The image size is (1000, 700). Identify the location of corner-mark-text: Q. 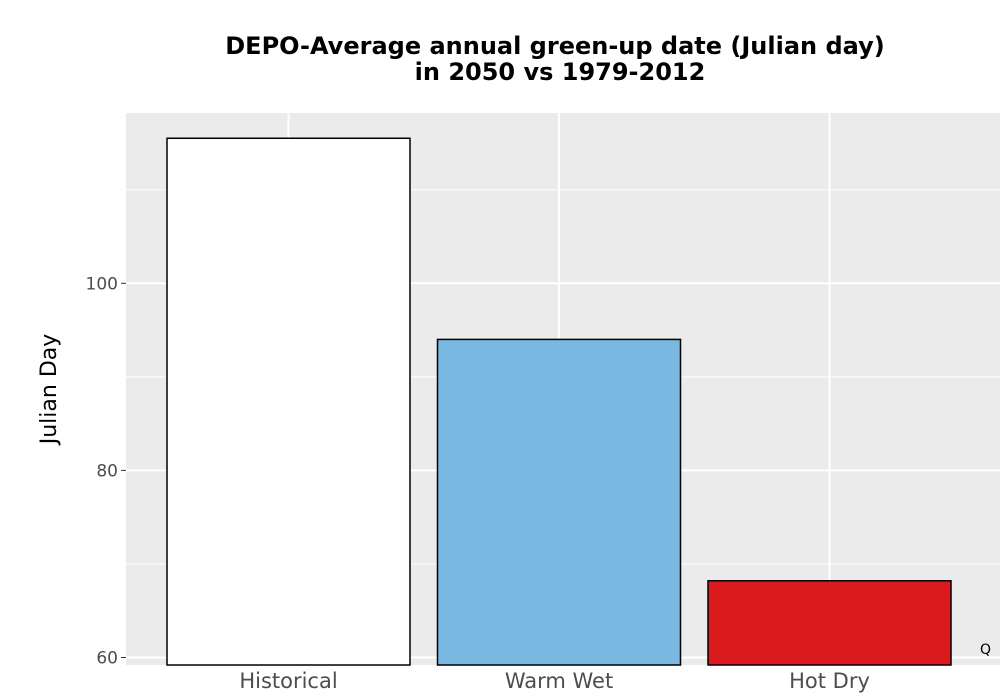
(985, 650).